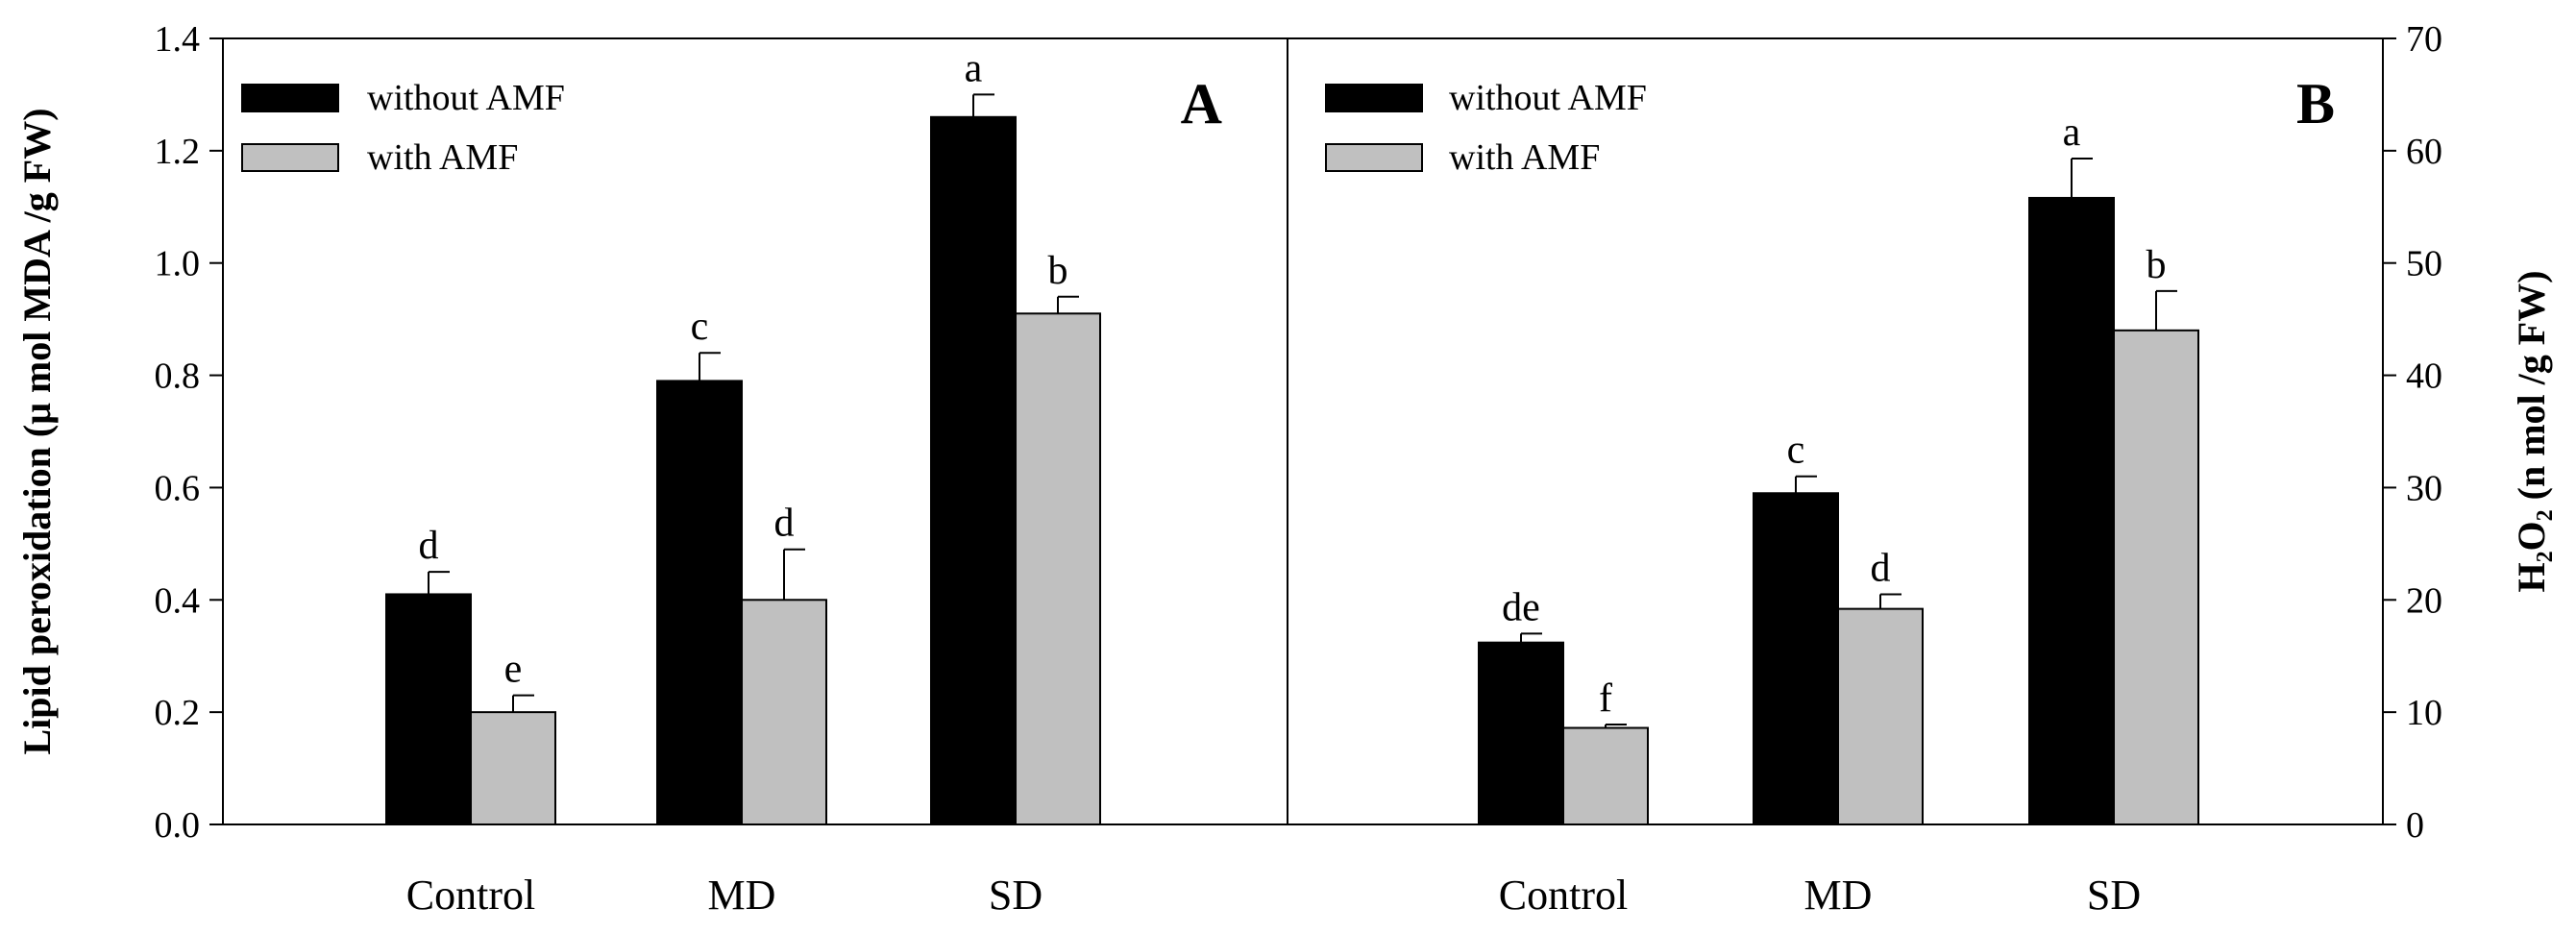 The height and width of the screenshot is (934, 2576). What do you see at coordinates (178, 488) in the screenshot?
I see `y-tick-label: 0.6` at bounding box center [178, 488].